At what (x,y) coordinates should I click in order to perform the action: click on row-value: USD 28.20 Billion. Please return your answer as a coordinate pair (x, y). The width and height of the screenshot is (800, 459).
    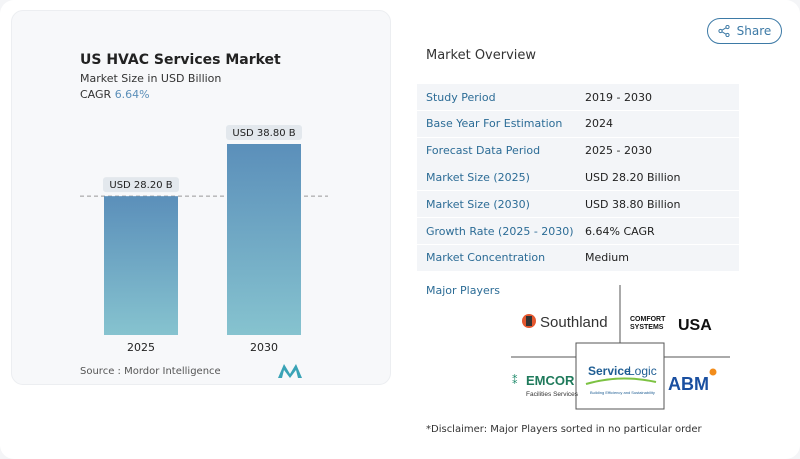
    Looking at the image, I should click on (633, 177).